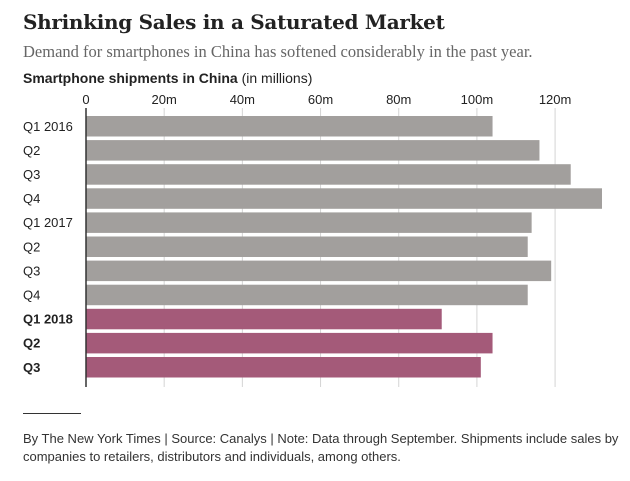  What do you see at coordinates (48, 222) in the screenshot?
I see `category-label: Q1 2017` at bounding box center [48, 222].